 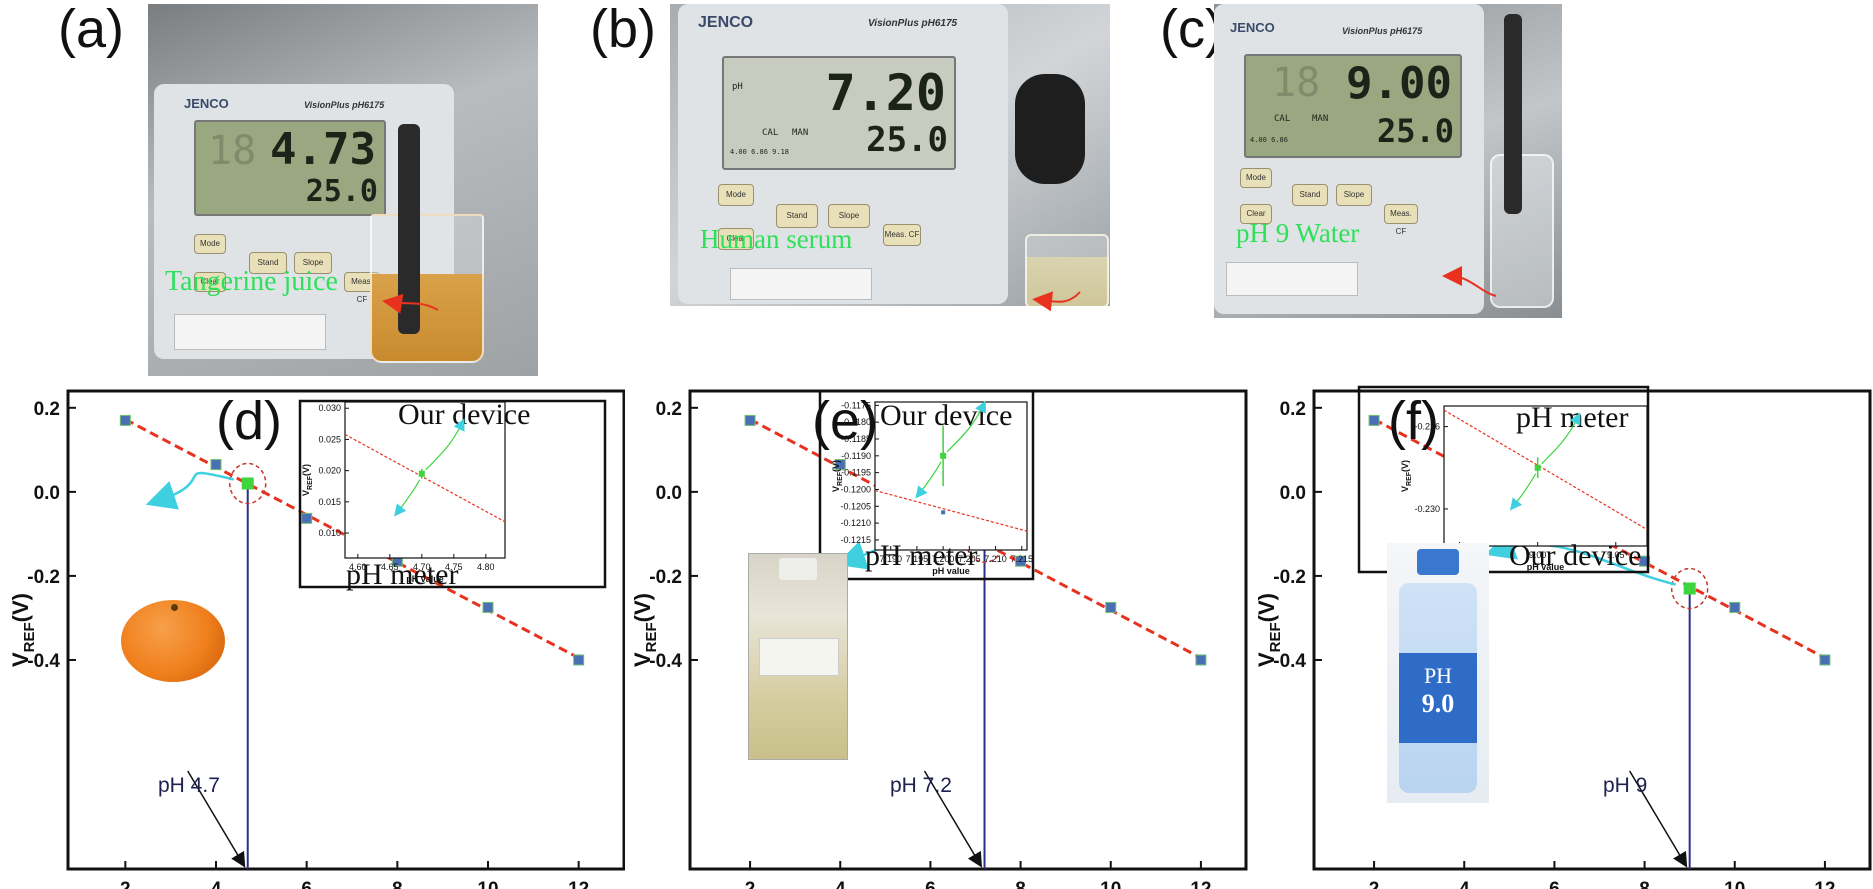 What do you see at coordinates (849, 216) in the screenshot?
I see `key-slope: Slope` at bounding box center [849, 216].